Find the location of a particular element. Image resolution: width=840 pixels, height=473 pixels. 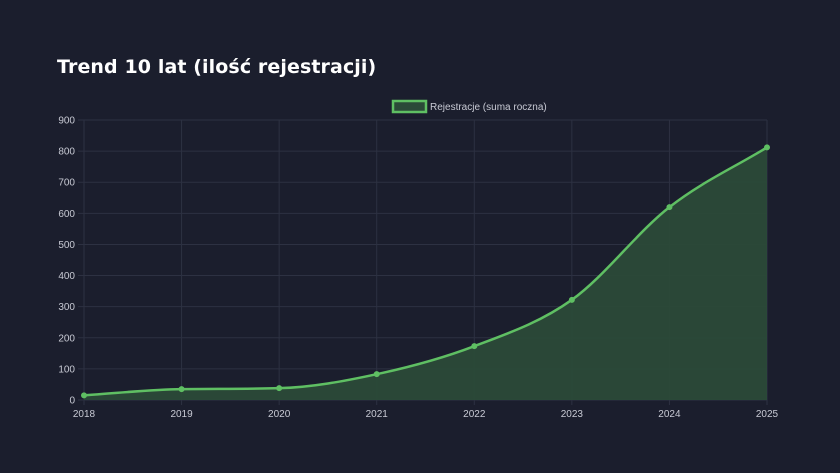

x-tick-label: 2024 is located at coordinates (669, 414).